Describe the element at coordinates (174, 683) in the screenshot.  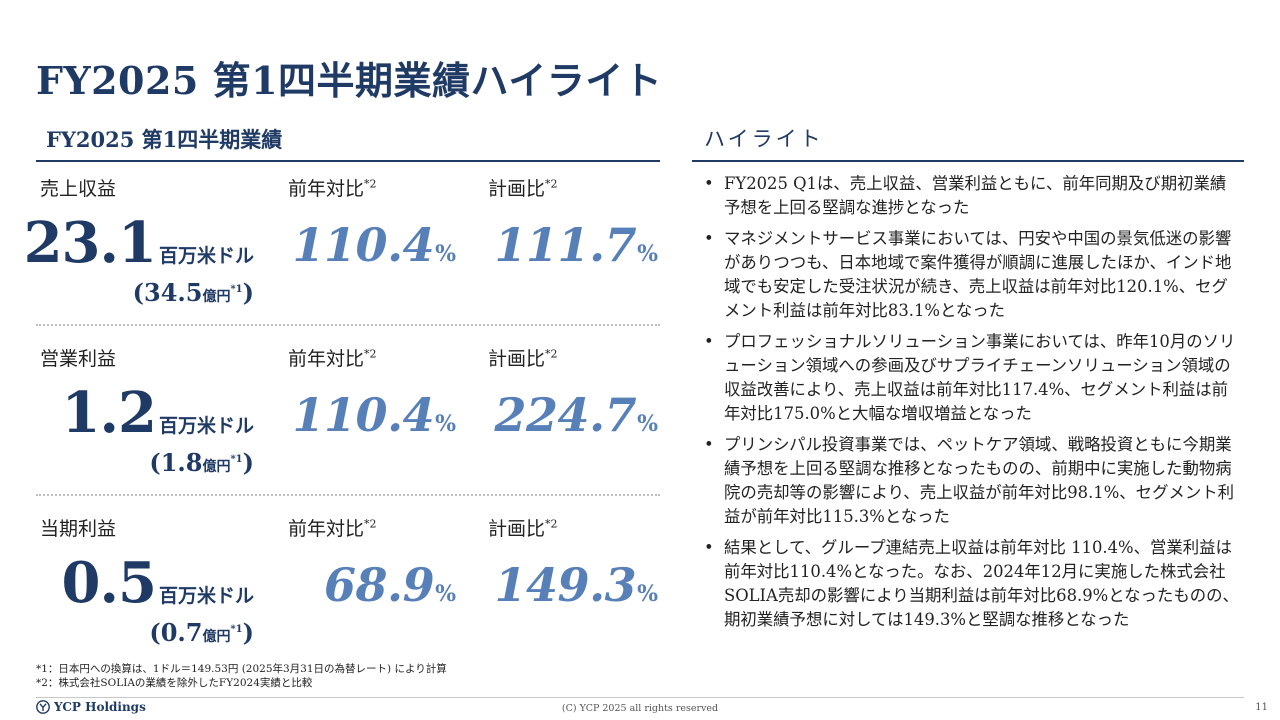
I see `footnote-2: *2：株式会社SOLIAの業績を除外したFY2024実績と比較` at that location.